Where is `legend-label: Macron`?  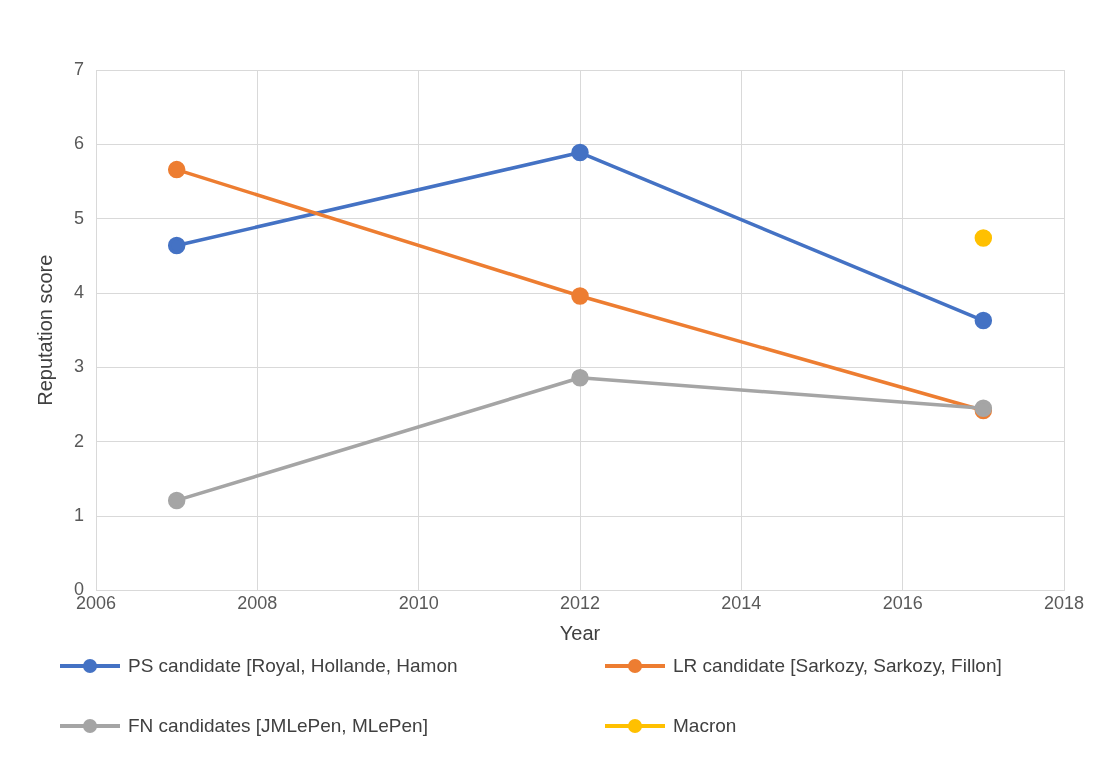
legend-label: Macron is located at coordinates (705, 726).